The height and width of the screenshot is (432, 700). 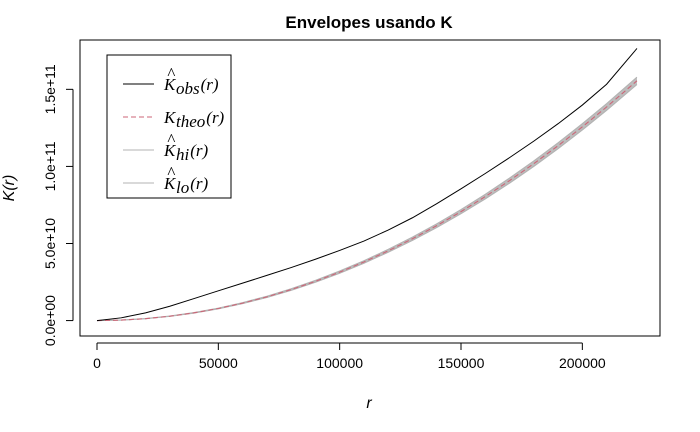 I want to click on legend-subscript-lo: lo, so click(x=182, y=187).